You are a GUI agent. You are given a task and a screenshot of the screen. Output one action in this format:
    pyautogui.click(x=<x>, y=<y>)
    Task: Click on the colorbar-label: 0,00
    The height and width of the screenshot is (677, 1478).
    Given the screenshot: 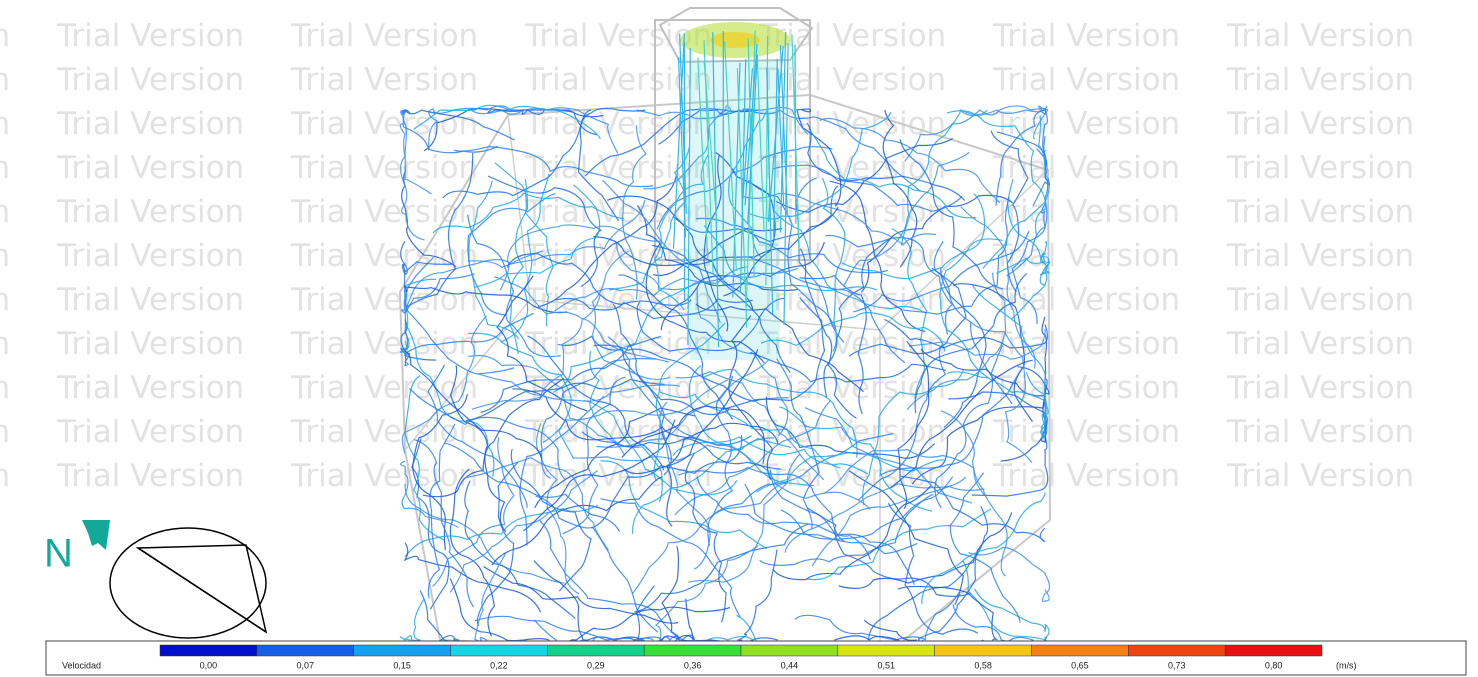 What is the action you would take?
    pyautogui.click(x=209, y=665)
    